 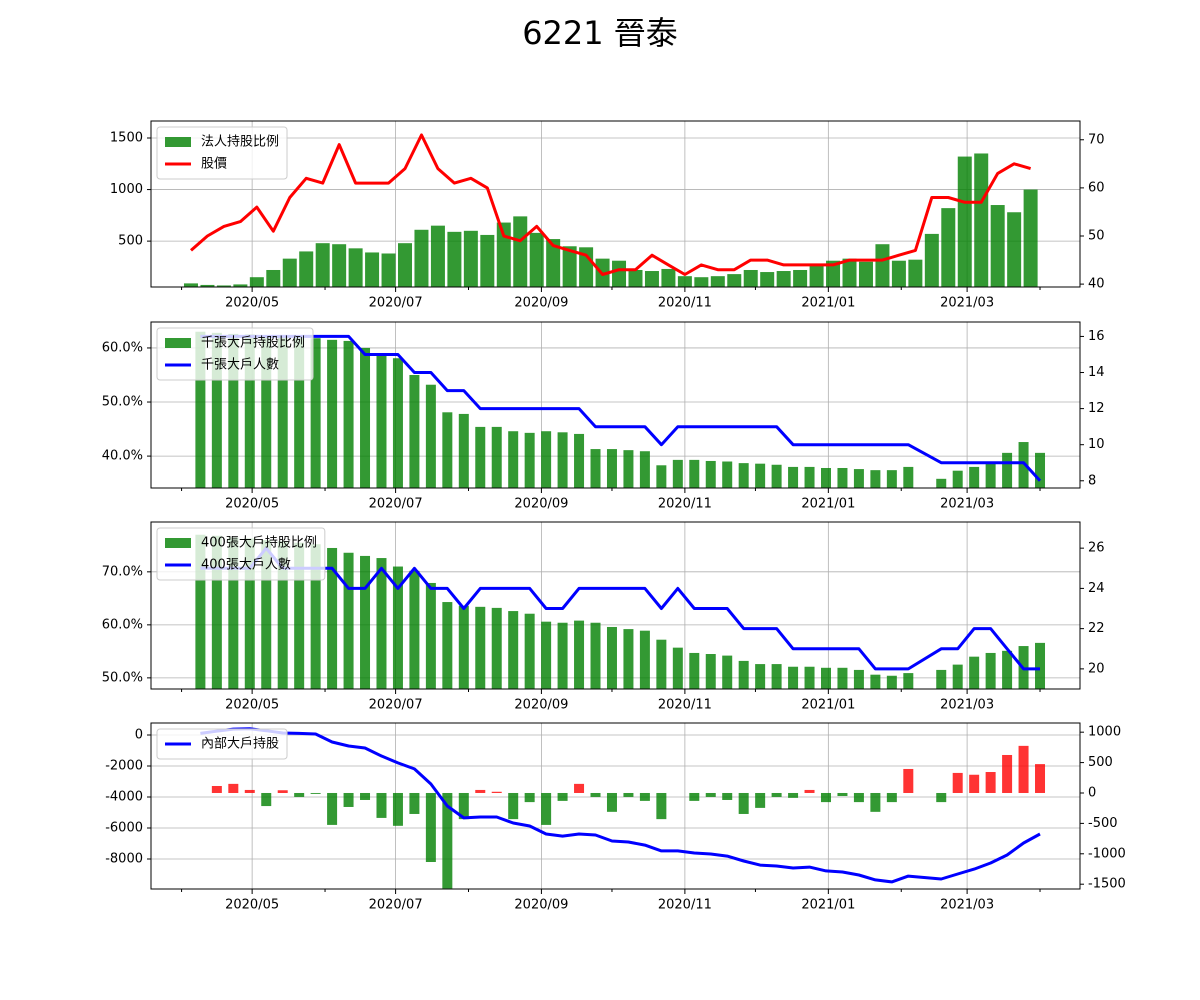 I want to click on y2-tick-label: 8, so click(x=1092, y=480).